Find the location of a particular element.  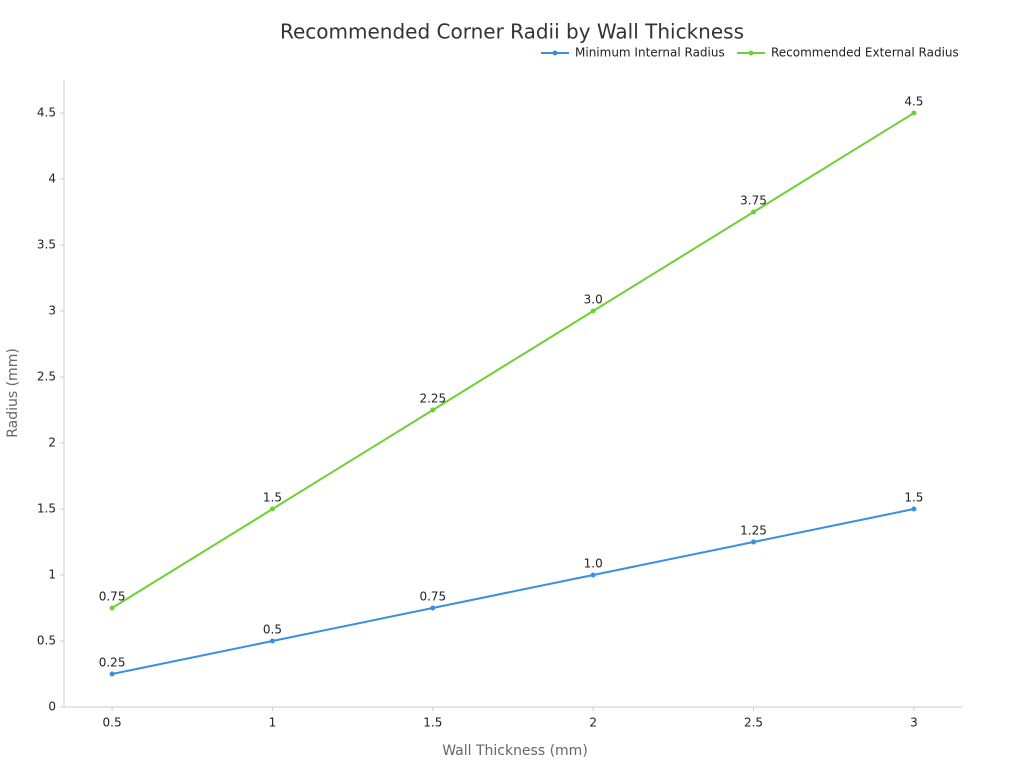

x-tick-label: 2.5 is located at coordinates (753, 723).